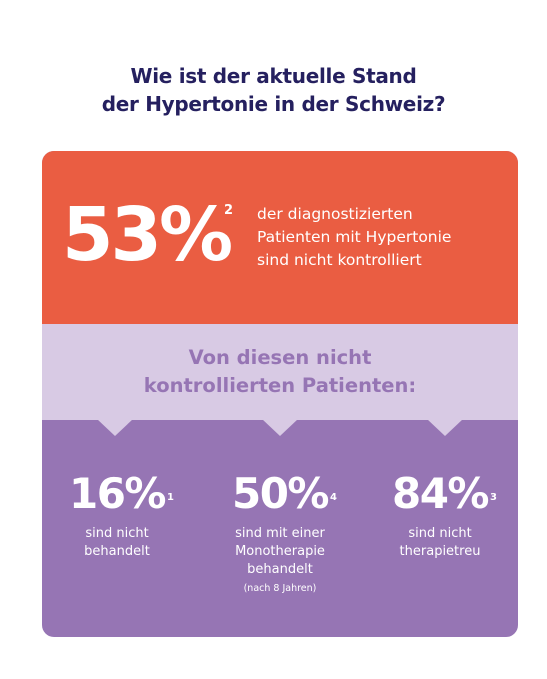  What do you see at coordinates (117, 543) in the screenshot?
I see `stat-label: sind nicht behandelt` at bounding box center [117, 543].